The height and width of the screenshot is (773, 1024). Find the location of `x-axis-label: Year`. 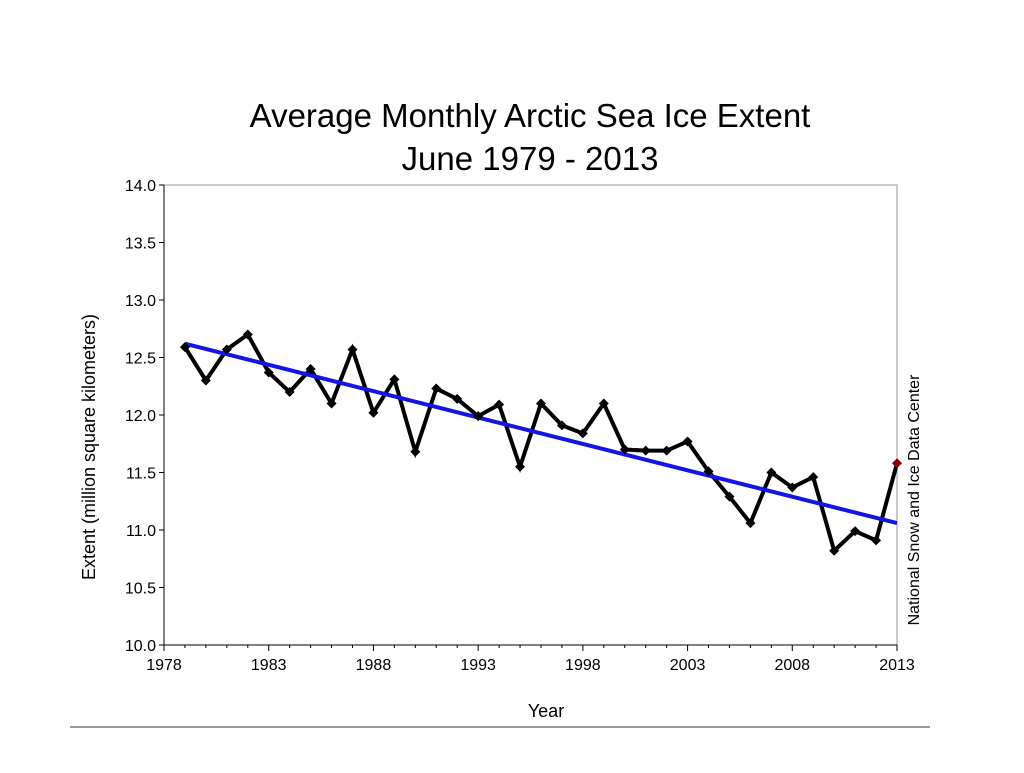

x-axis-label: Year is located at coordinates (546, 711).